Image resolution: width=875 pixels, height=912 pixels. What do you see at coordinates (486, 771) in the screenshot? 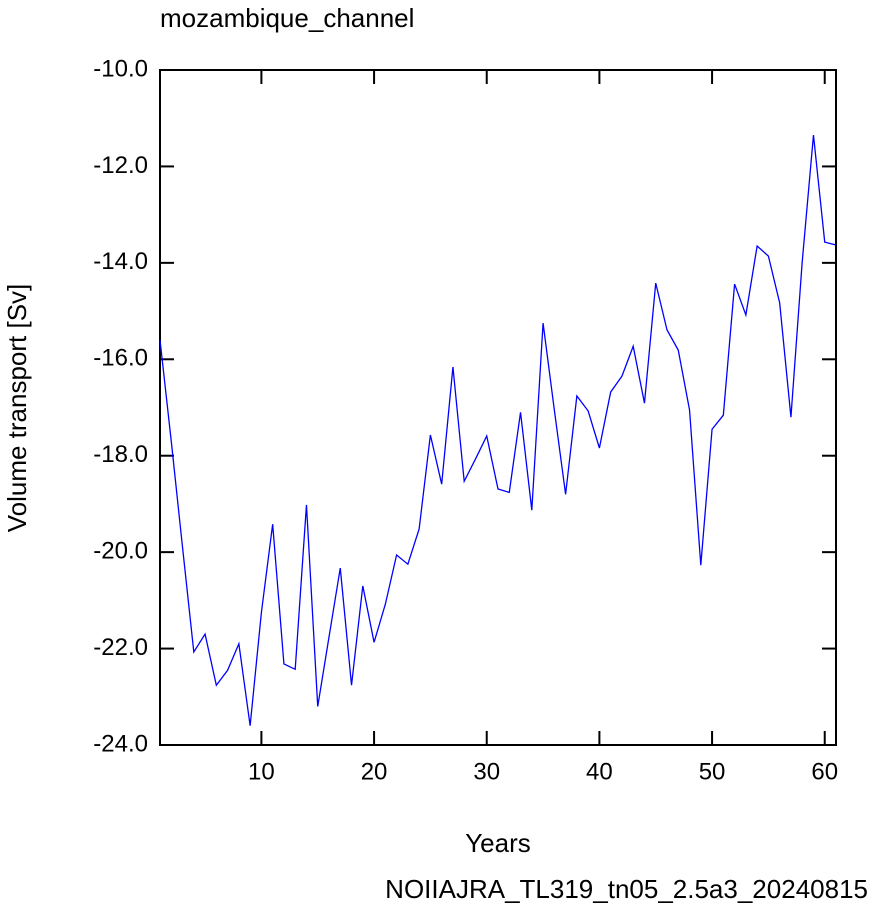
I see `x-tick-label: 30` at bounding box center [486, 771].